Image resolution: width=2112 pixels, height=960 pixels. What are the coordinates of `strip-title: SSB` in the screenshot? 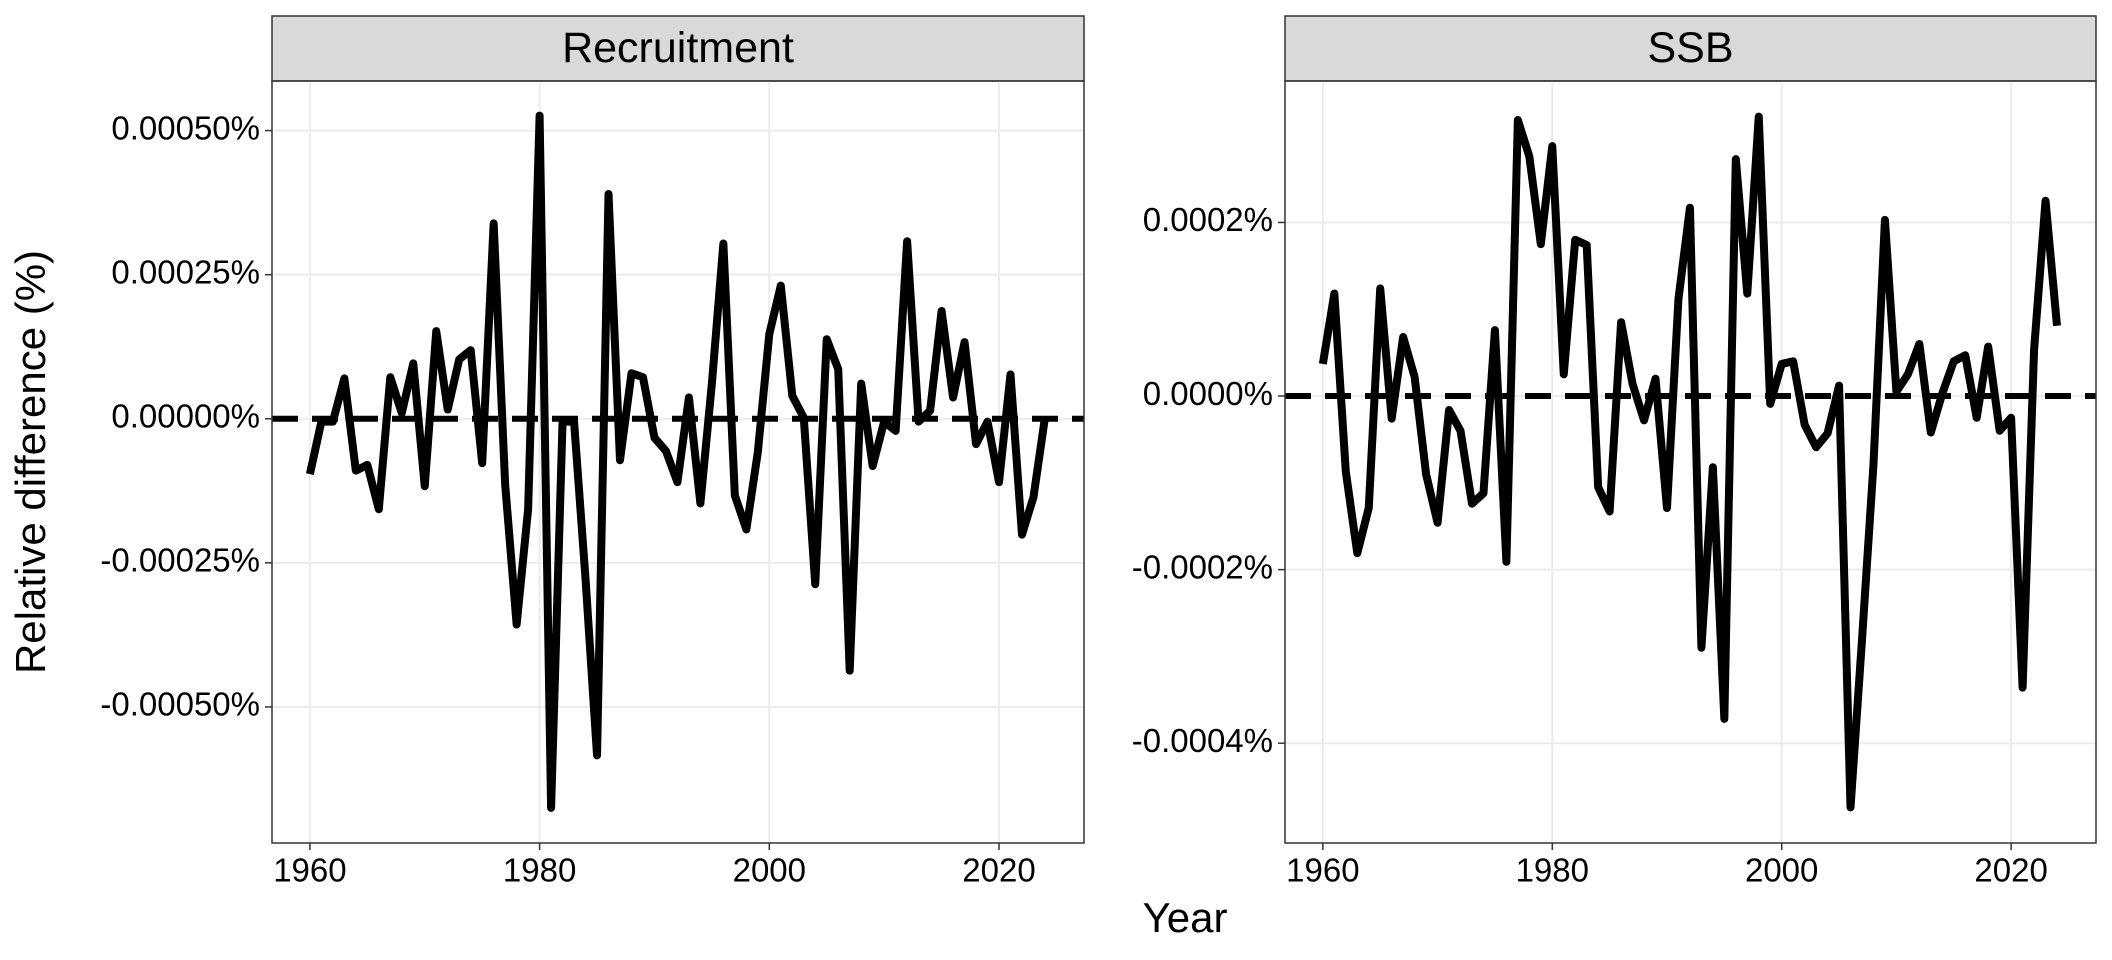 It's located at (1690, 48).